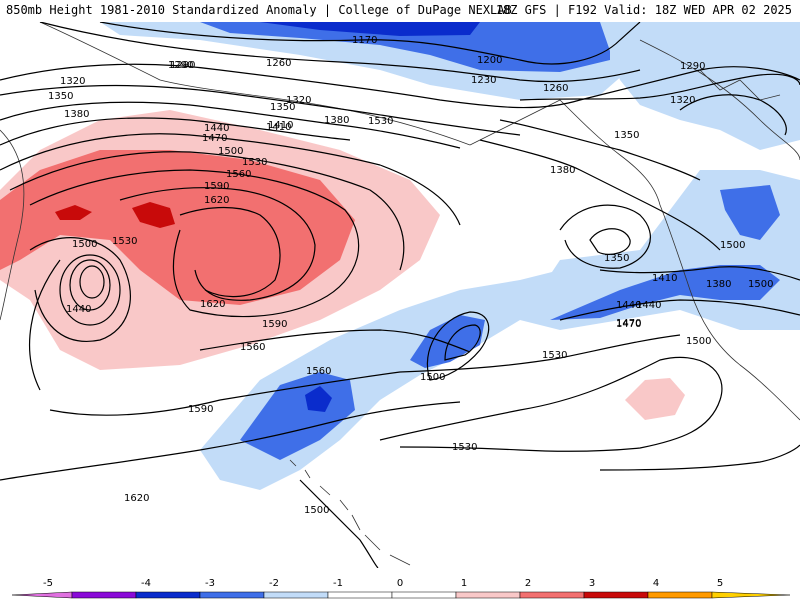 The height and width of the screenshot is (600, 800). What do you see at coordinates (153, 215) in the screenshot?
I see `pos3-anomaly-east` at bounding box center [153, 215].